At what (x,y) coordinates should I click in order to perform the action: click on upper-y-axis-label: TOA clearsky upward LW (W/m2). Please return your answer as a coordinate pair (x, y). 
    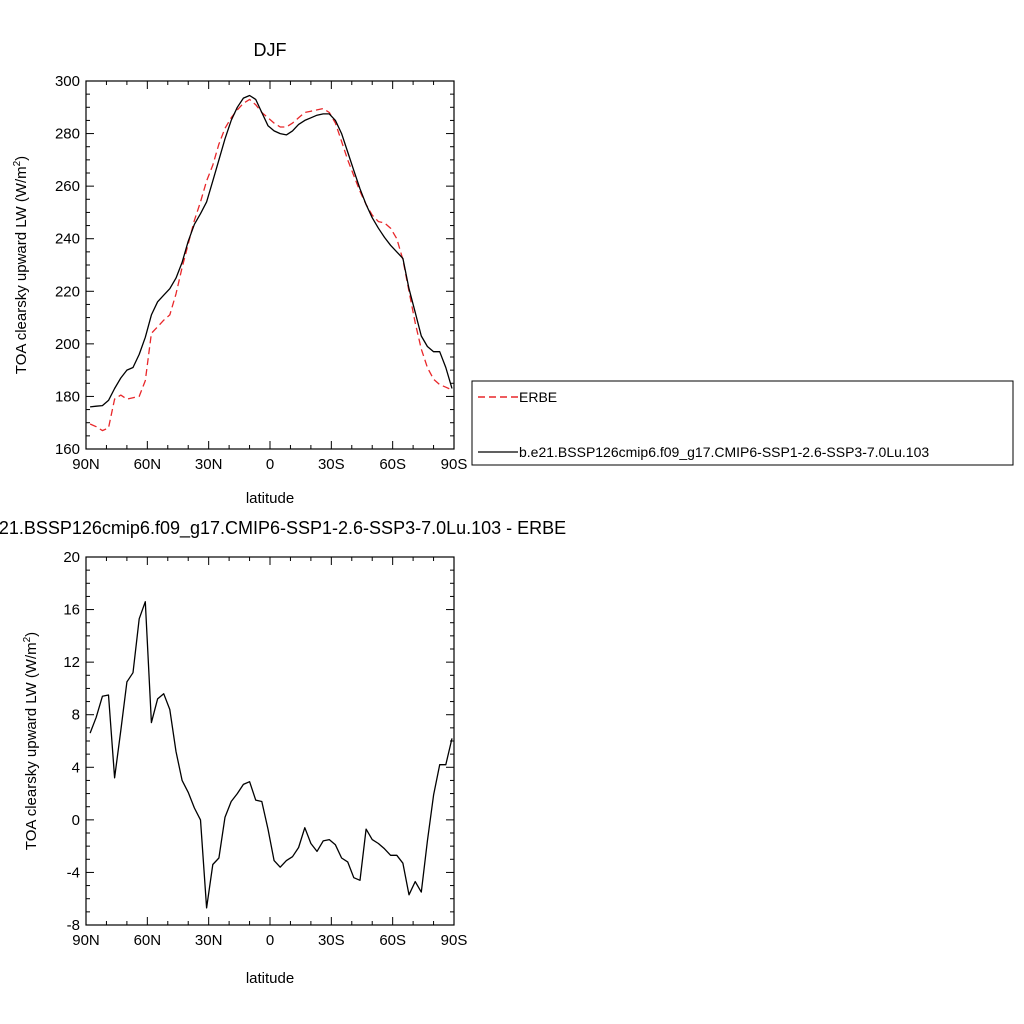
    Looking at the image, I should click on (21, 265).